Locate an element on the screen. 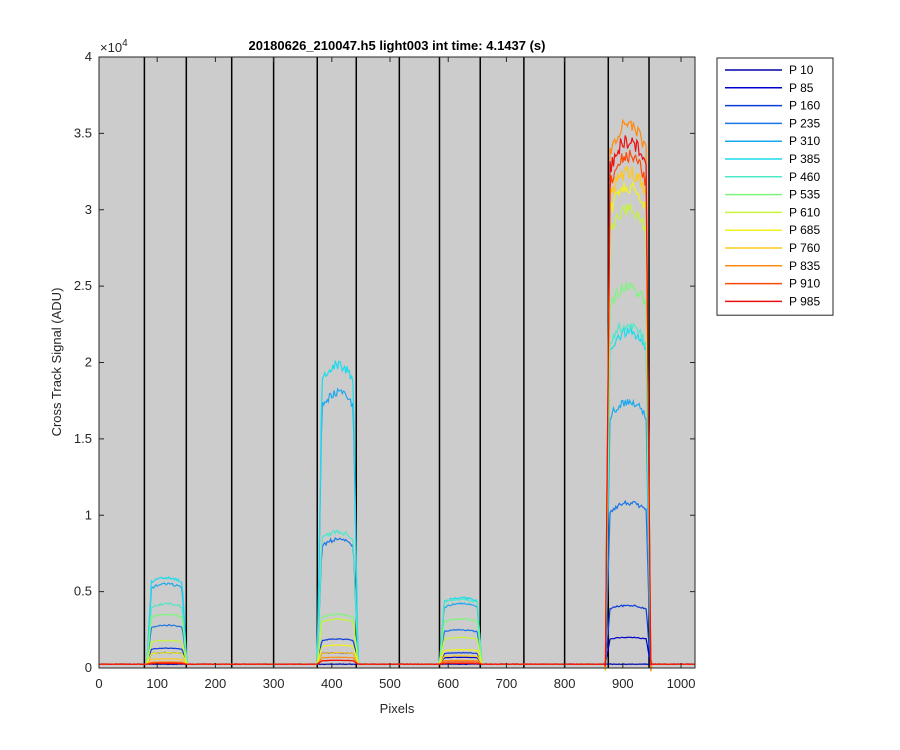 Image resolution: width=900 pixels, height=750 pixels. legend-label: P 535 is located at coordinates (804, 195).